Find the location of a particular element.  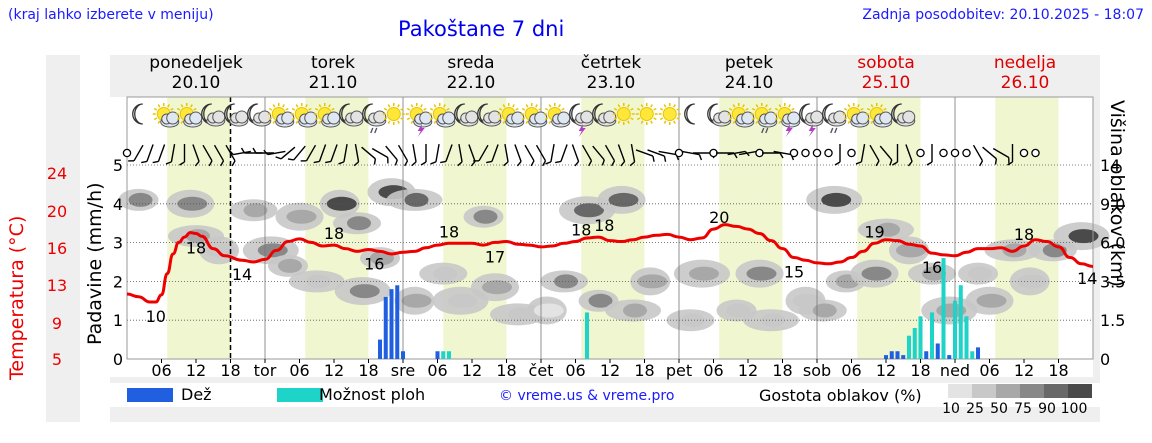

temperature-value-label: 10 is located at coordinates (156, 316).